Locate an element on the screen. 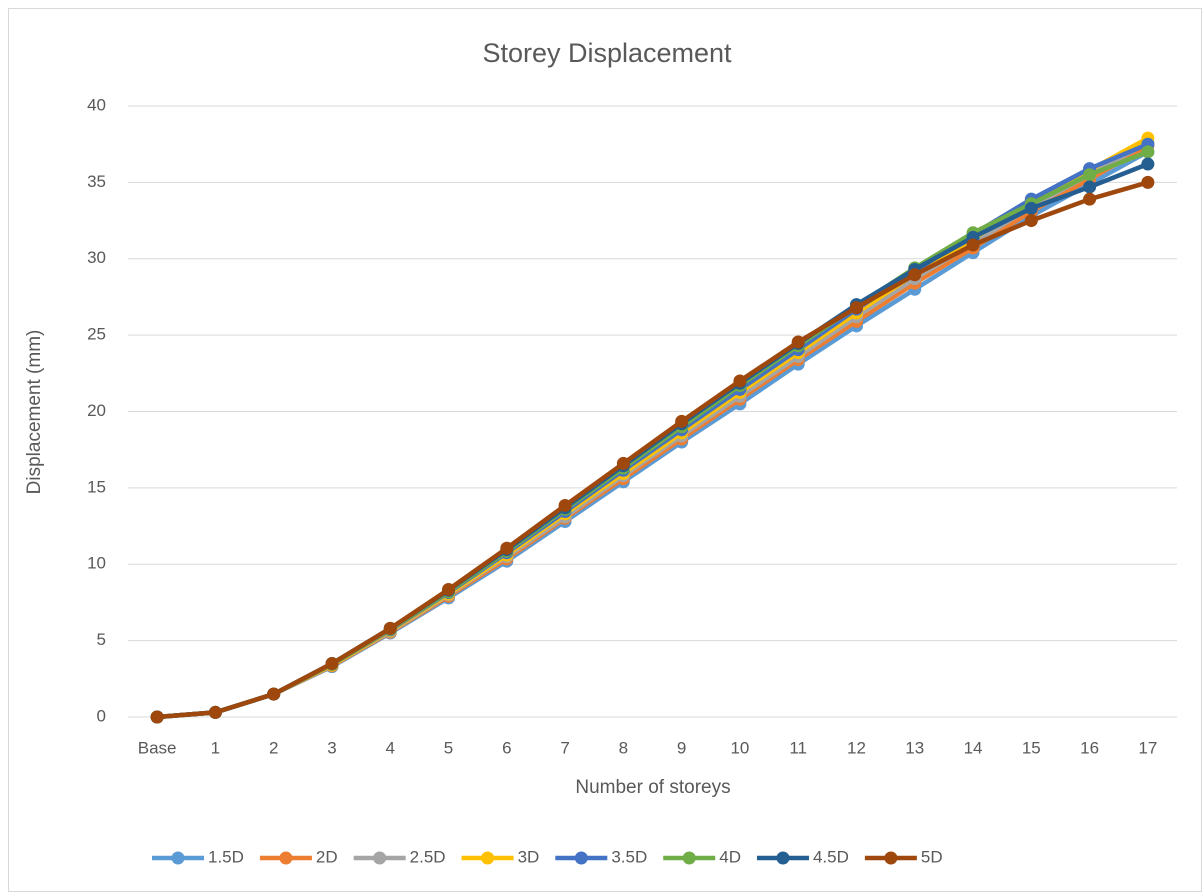 The height and width of the screenshot is (893, 1203). legend-item: 2.5D is located at coordinates (399, 856).